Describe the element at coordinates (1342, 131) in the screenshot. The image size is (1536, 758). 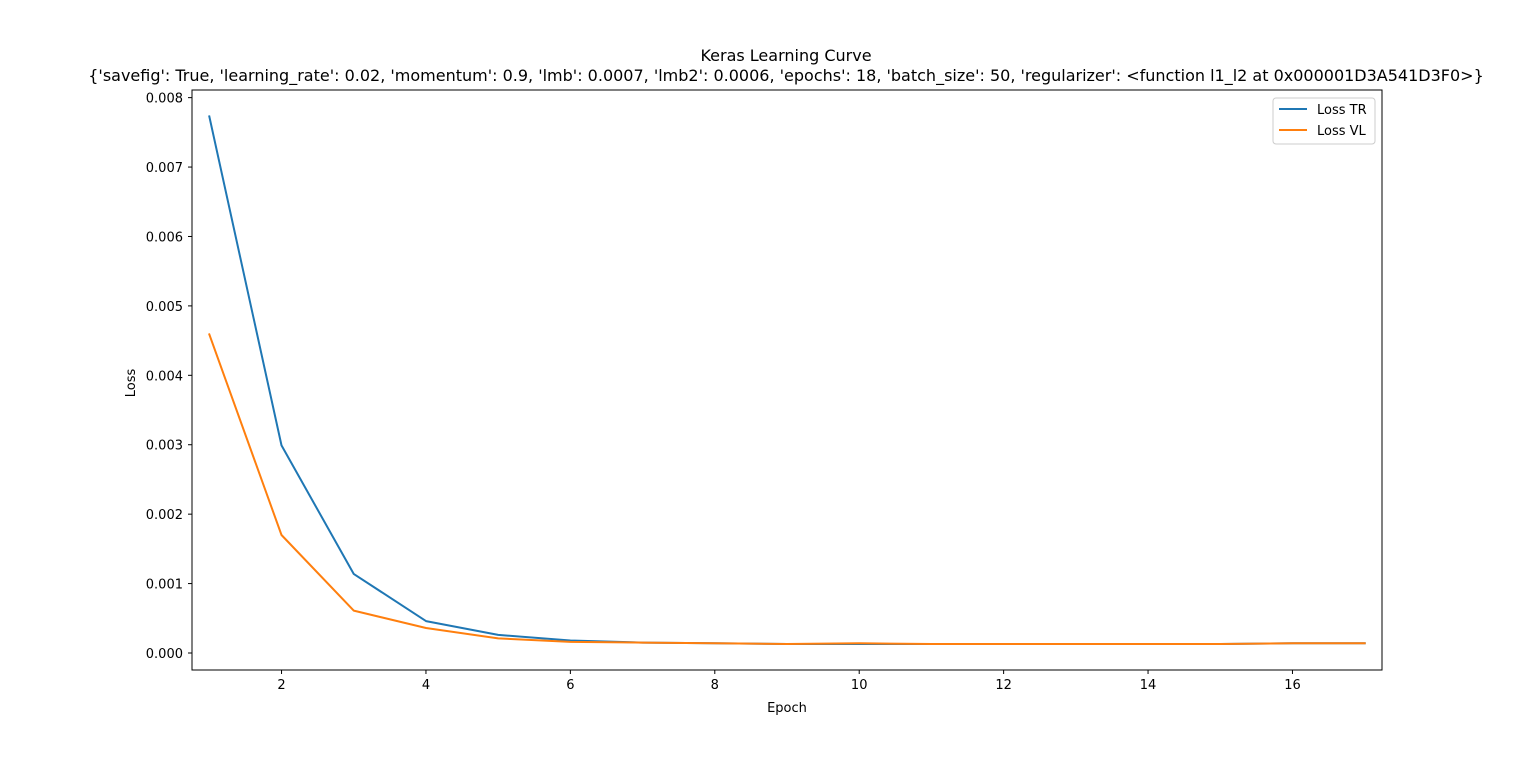
I see `legend-label-loss-vl: Loss VL` at that location.